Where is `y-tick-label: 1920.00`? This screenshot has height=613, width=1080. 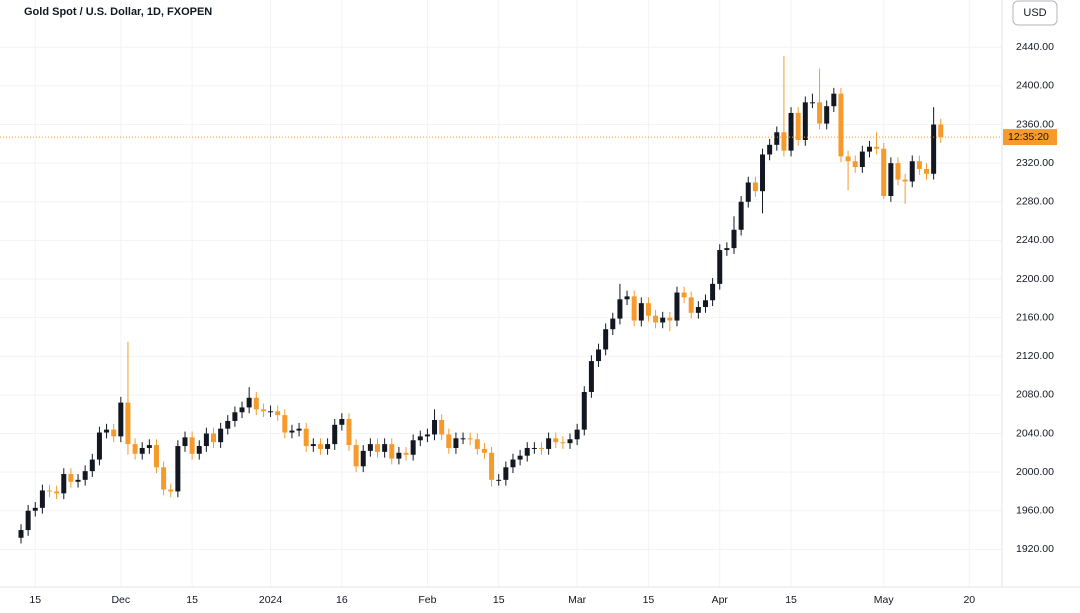
y-tick-label: 1920.00 is located at coordinates (1035, 549).